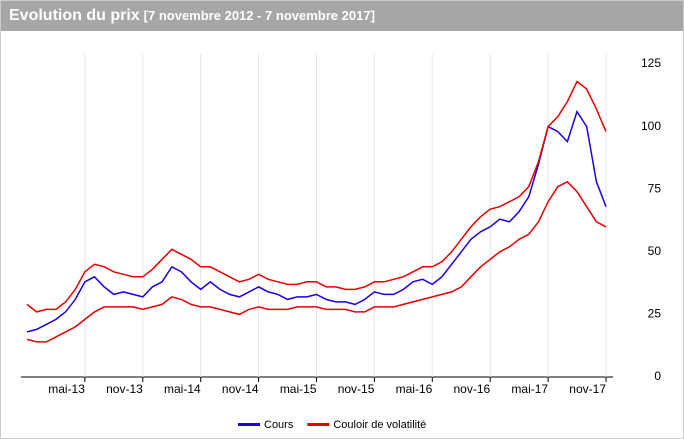 This screenshot has width=684, height=439. Describe the element at coordinates (651, 63) in the screenshot. I see `y-tick-label: 125` at that location.